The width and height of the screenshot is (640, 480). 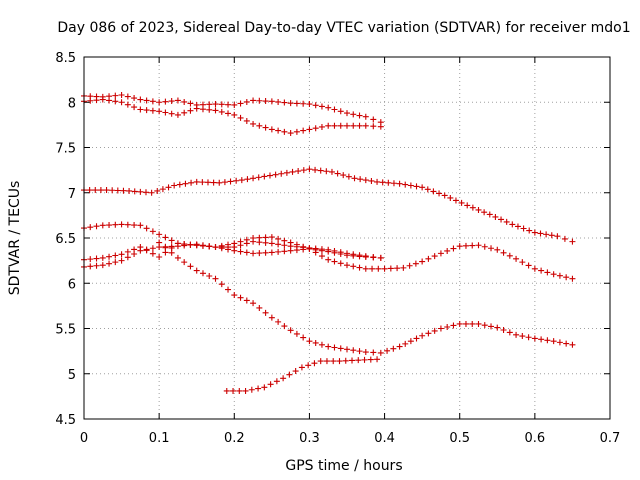 What do you see at coordinates (328, 205) in the screenshot?
I see `series-track-c` at bounding box center [328, 205].